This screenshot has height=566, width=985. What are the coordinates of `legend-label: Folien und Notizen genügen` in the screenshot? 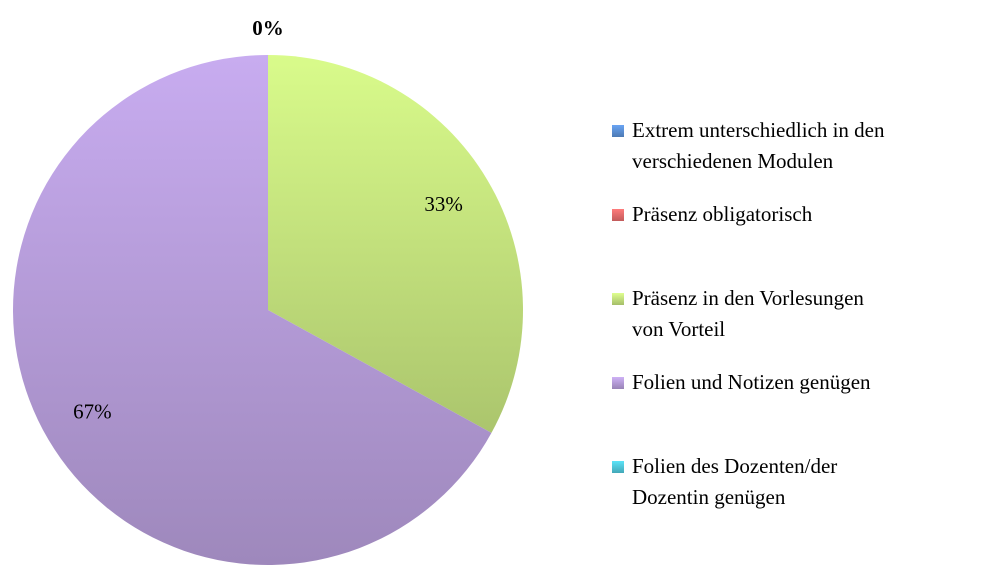 It's located at (751, 382).